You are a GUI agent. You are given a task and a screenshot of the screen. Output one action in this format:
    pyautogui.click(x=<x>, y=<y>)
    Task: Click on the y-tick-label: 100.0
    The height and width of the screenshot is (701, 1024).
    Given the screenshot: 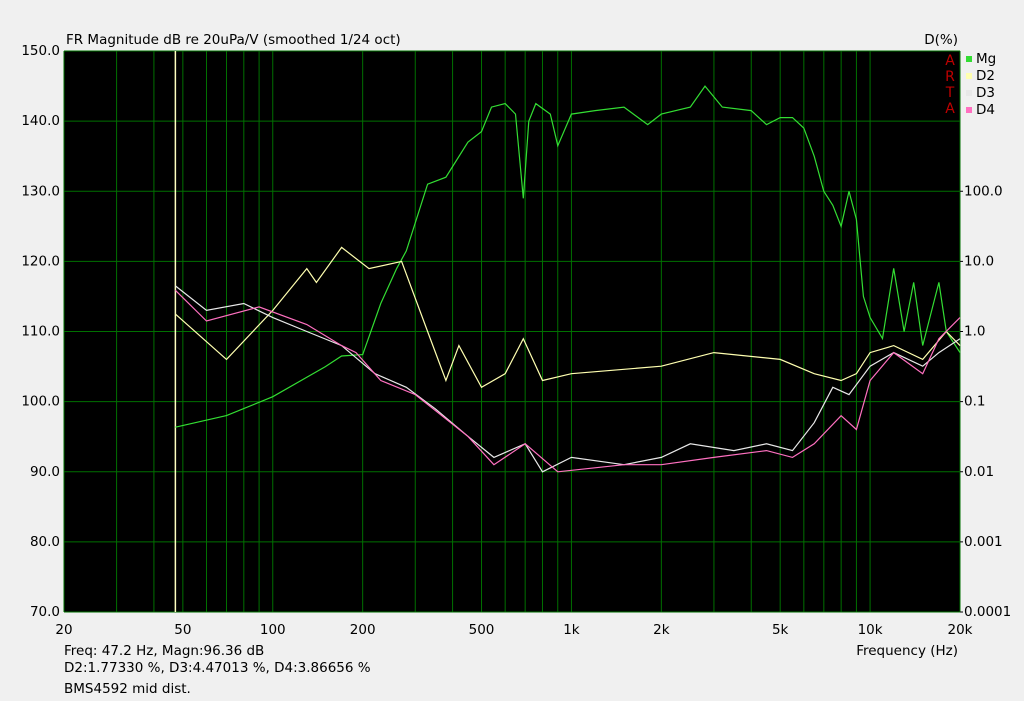 What is the action you would take?
    pyautogui.click(x=40, y=402)
    